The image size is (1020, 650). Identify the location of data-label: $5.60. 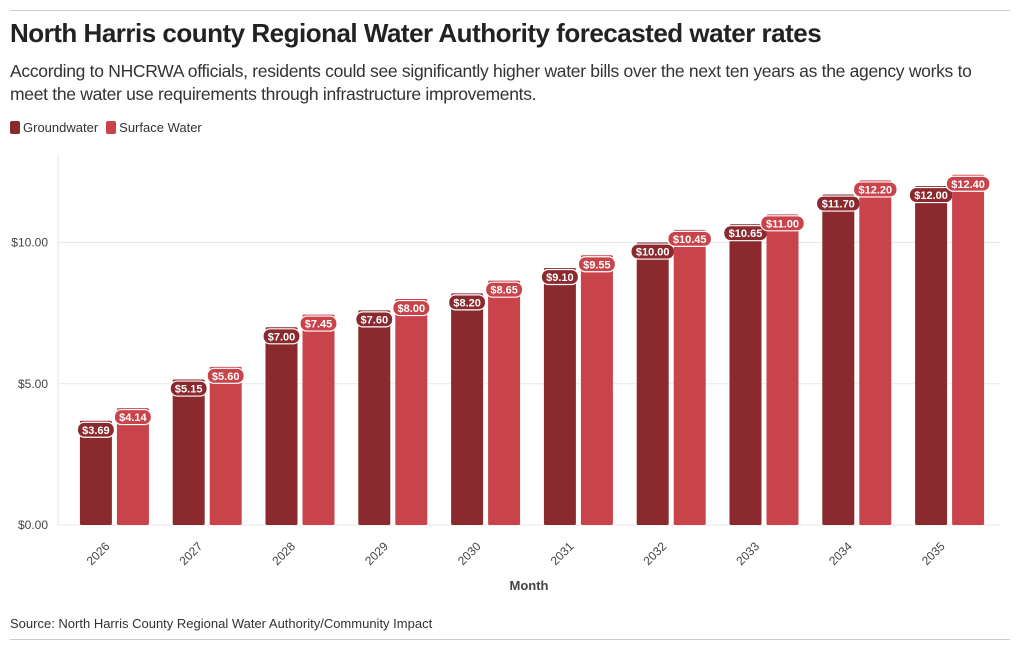
(226, 377).